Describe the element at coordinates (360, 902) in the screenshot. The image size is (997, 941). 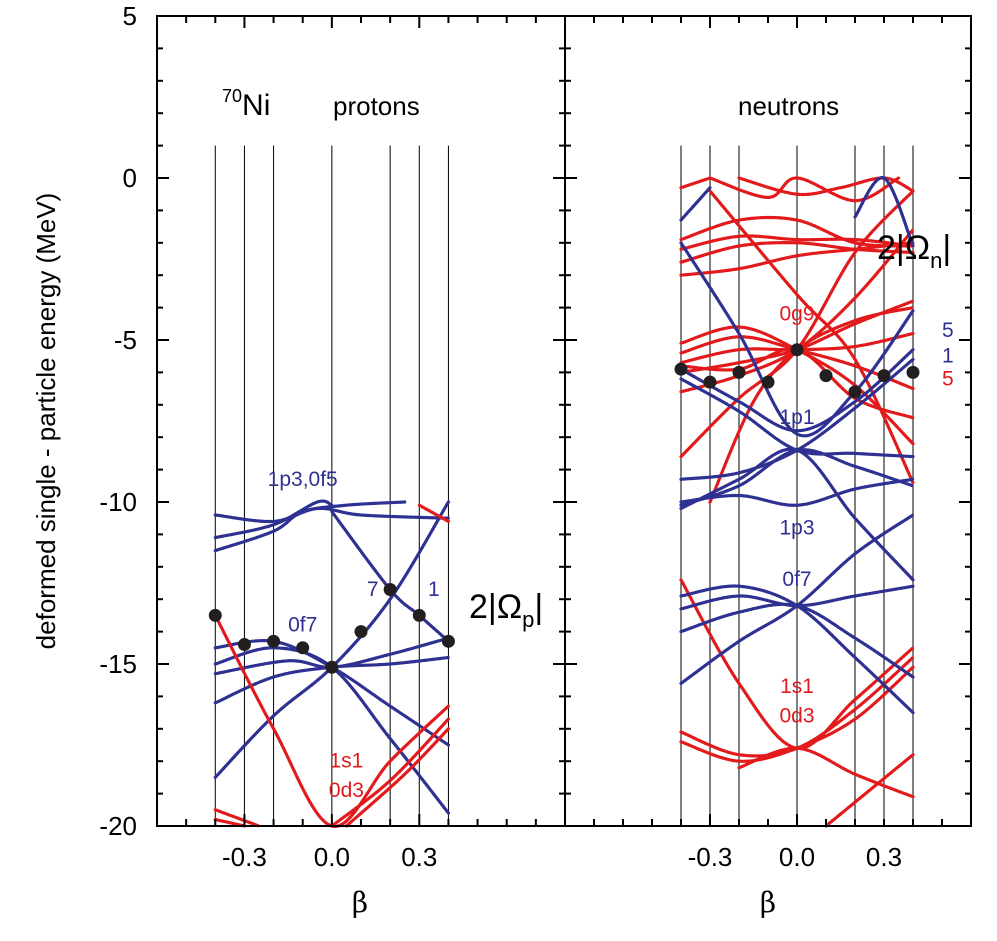
I see `x-axis-label-protons: β` at that location.